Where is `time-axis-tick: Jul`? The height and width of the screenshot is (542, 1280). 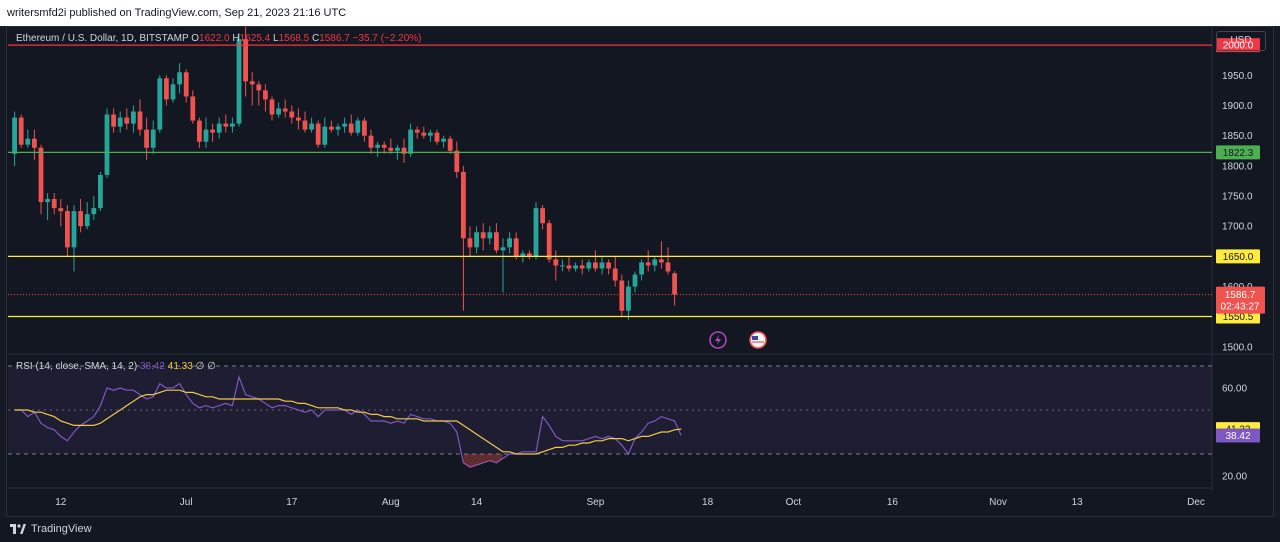 time-axis-tick: Jul is located at coordinates (186, 502).